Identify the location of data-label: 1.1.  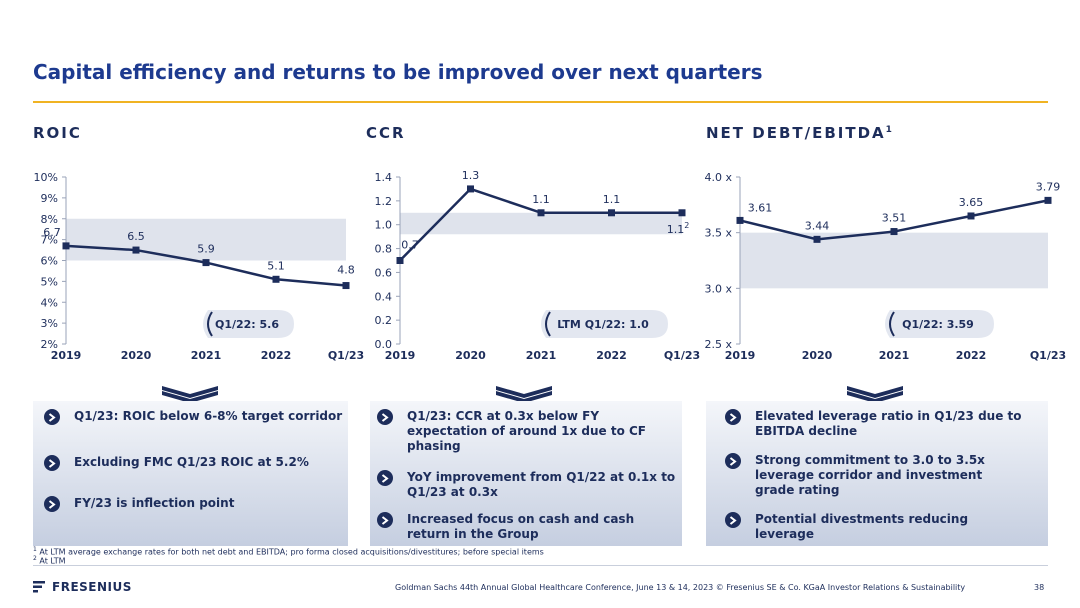
(541, 199).